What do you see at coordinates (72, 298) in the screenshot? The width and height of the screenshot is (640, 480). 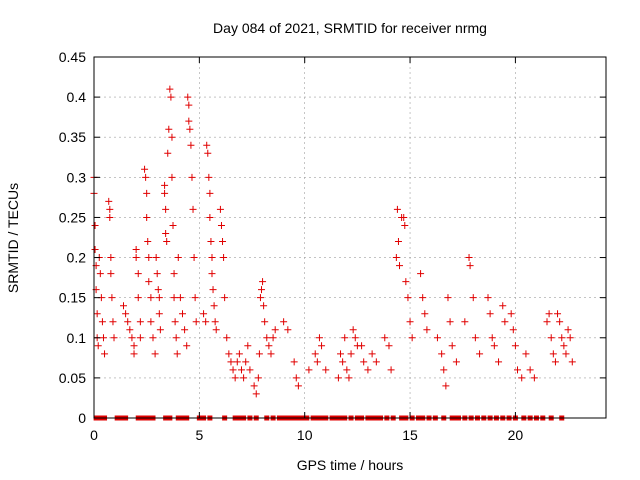 I see `y-tick-label: 0.15` at bounding box center [72, 298].